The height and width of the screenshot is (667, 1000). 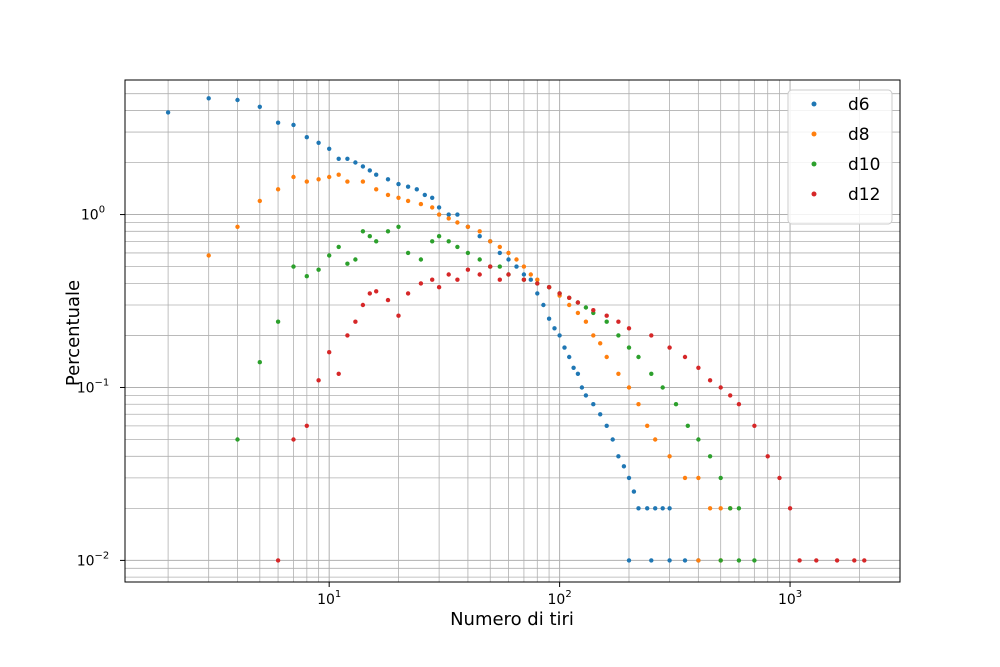 I want to click on y-tick-label: 10−2, so click(x=93, y=559).